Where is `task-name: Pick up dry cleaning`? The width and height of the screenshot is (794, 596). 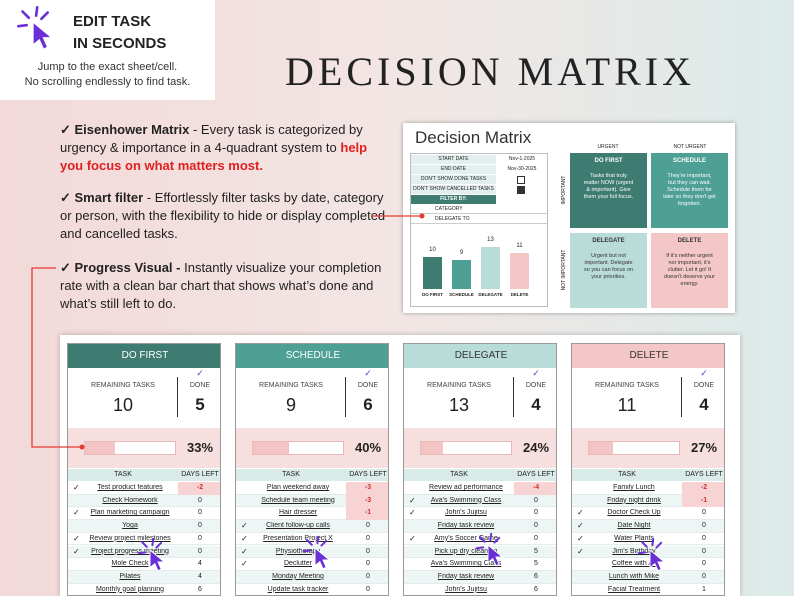 task-name: Pick up dry cleaning is located at coordinates (466, 551).